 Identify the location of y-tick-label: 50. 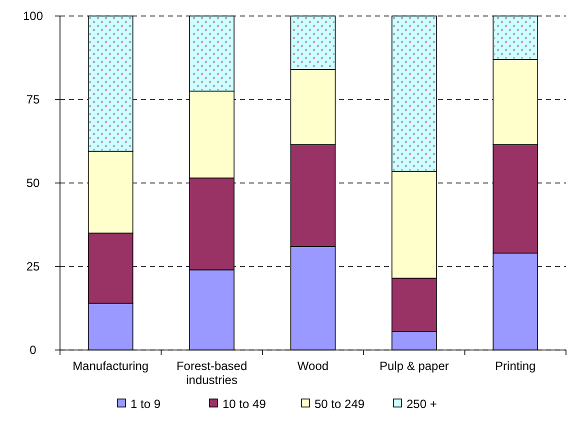
(33, 183).